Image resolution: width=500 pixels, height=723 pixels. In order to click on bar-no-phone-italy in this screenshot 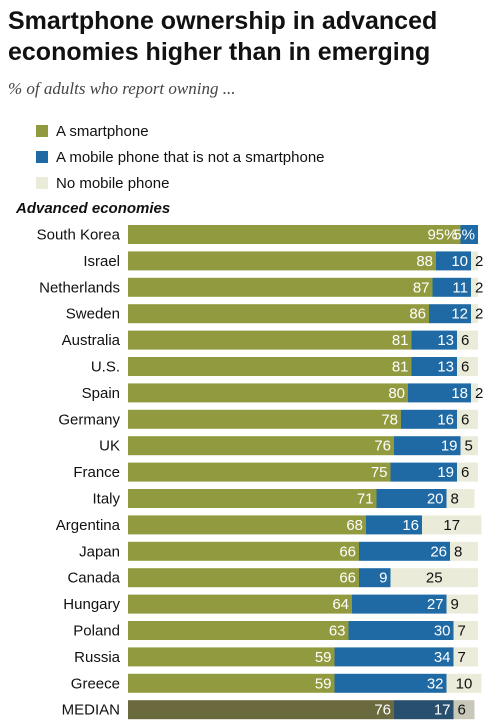, I will do `click(460, 498)`.